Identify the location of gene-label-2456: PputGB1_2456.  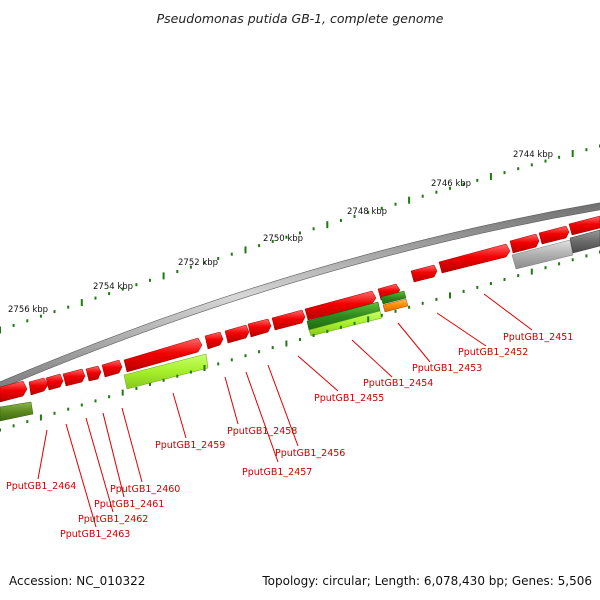
(310, 453).